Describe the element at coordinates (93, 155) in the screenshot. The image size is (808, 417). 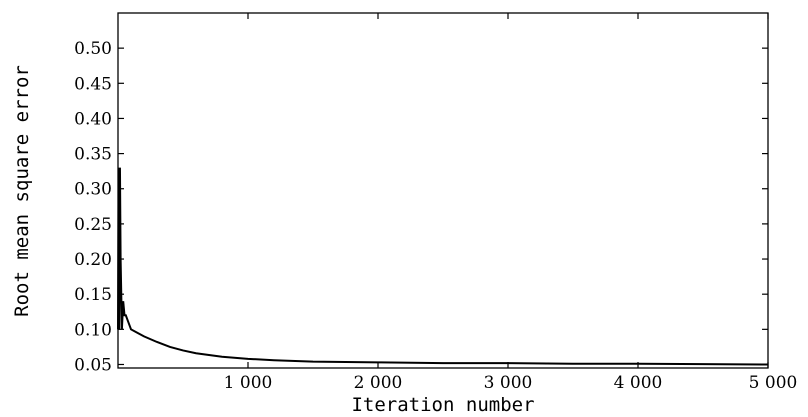
I see `y-tick-label: 0.35` at that location.